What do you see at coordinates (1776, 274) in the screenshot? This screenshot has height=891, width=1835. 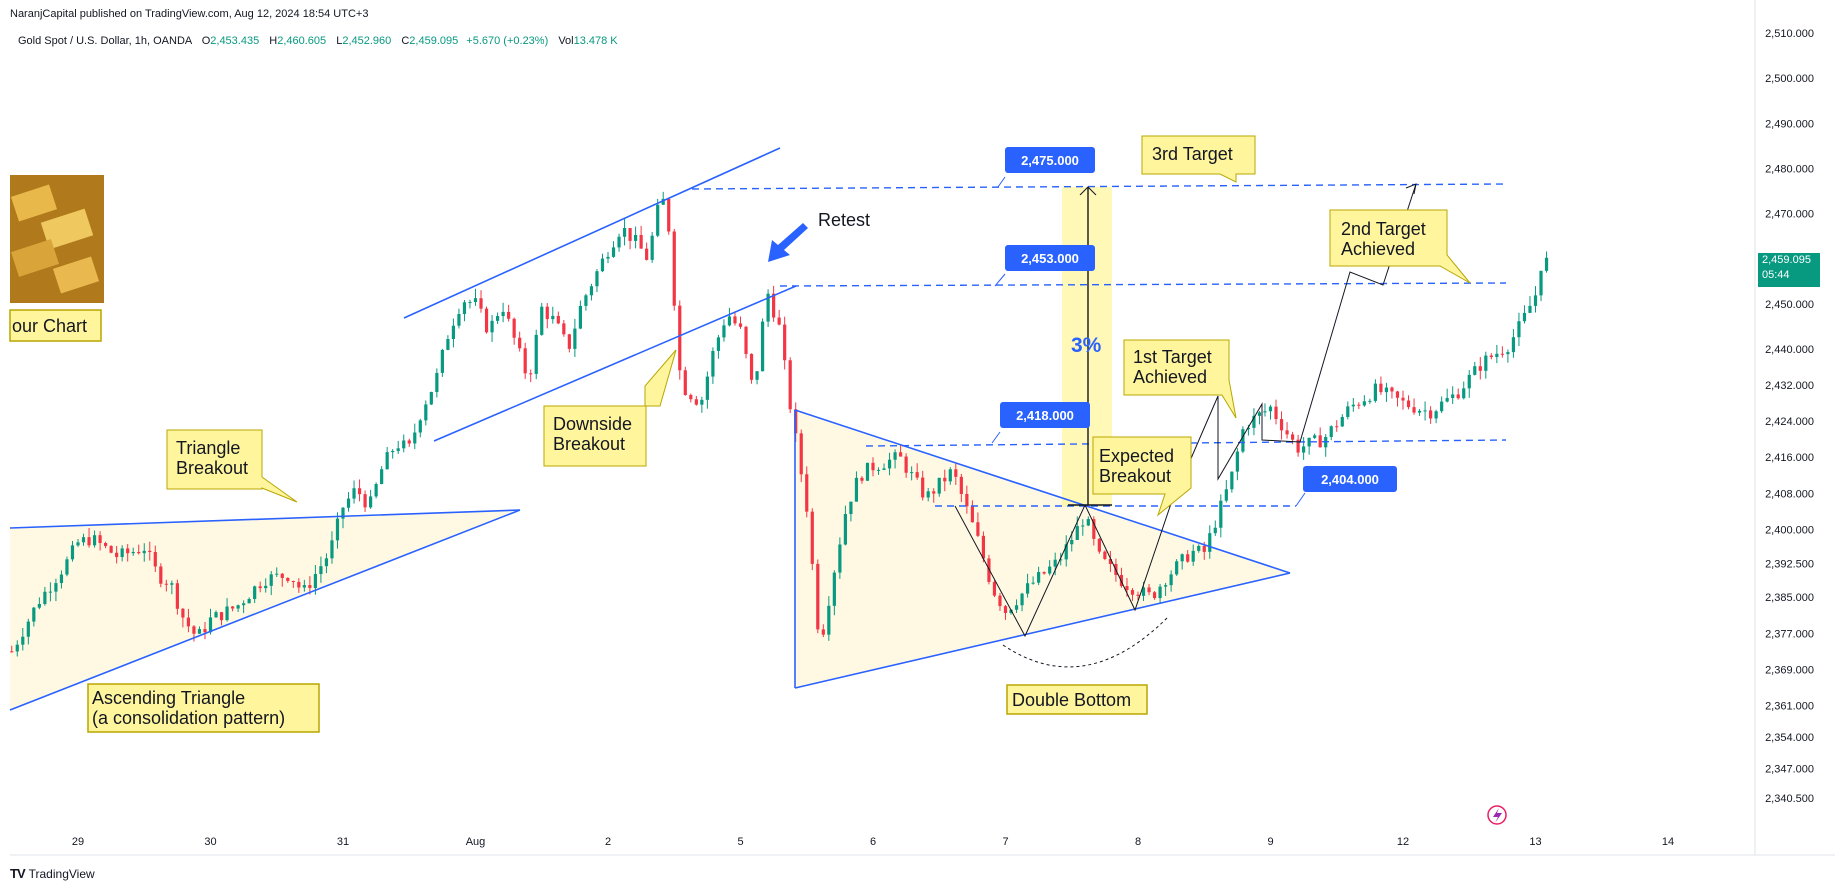 I see `bar-countdown: 05:44` at bounding box center [1776, 274].